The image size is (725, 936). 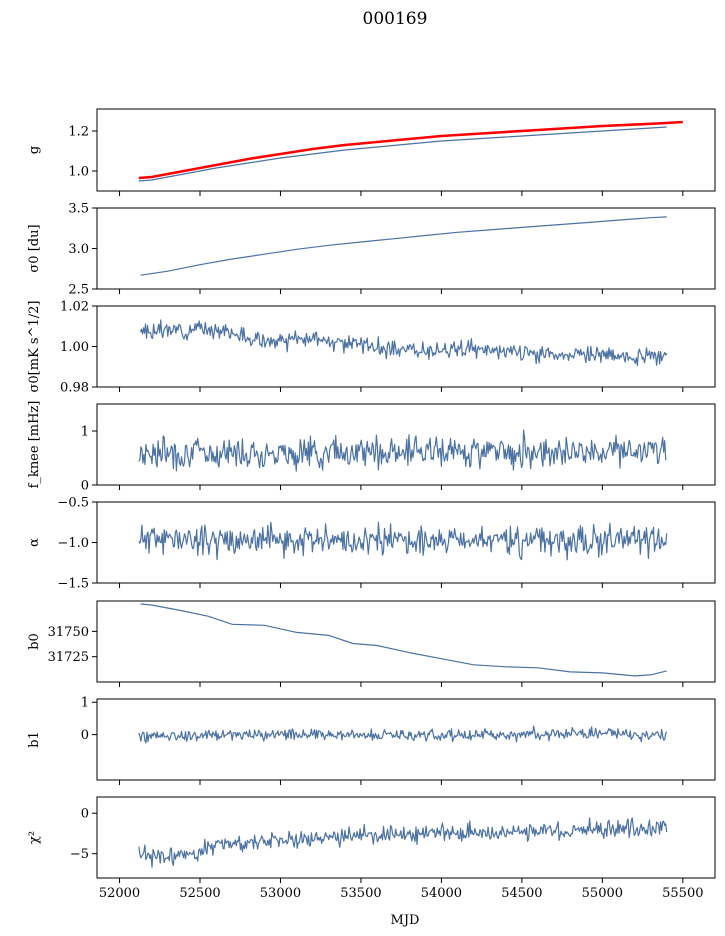 I want to click on panel-7: 0 1 b1, so click(x=371, y=740).